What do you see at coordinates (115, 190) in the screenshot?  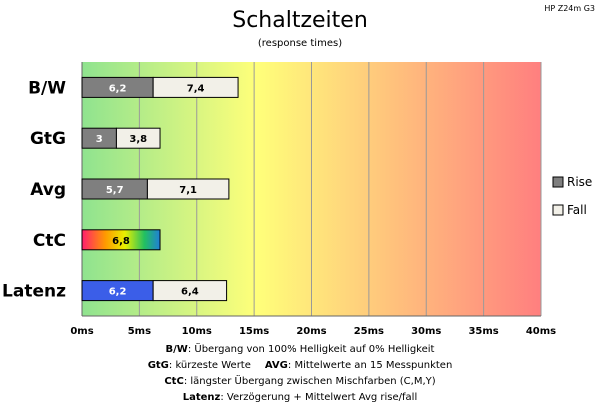 I see `data-label-rise: 5,7` at bounding box center [115, 190].